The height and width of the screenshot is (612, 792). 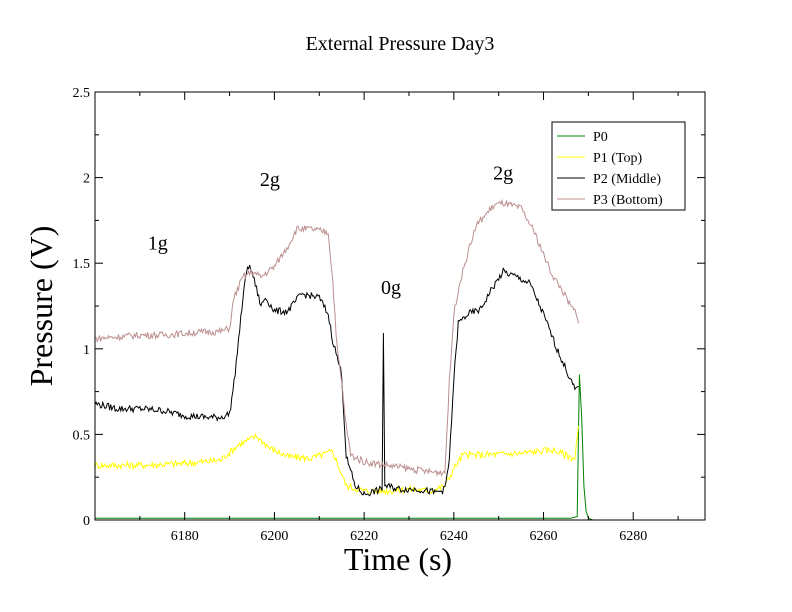 What do you see at coordinates (330, 230) in the screenshot?
I see `annotations: 1g 2g 0g 2g` at bounding box center [330, 230].